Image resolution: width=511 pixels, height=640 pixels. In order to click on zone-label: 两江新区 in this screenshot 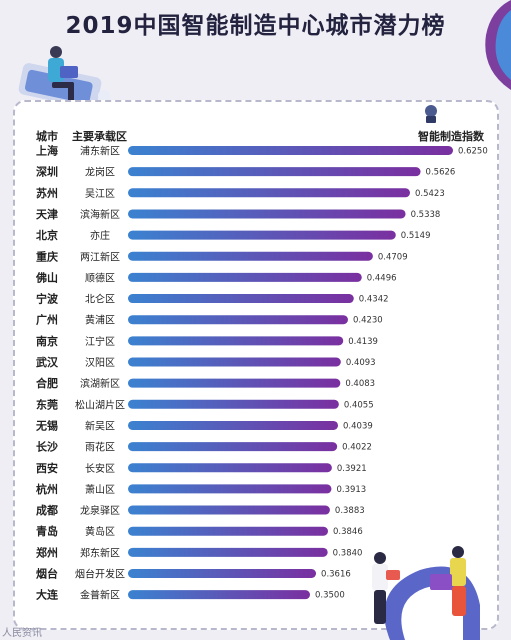, I will do `click(100, 256)`.